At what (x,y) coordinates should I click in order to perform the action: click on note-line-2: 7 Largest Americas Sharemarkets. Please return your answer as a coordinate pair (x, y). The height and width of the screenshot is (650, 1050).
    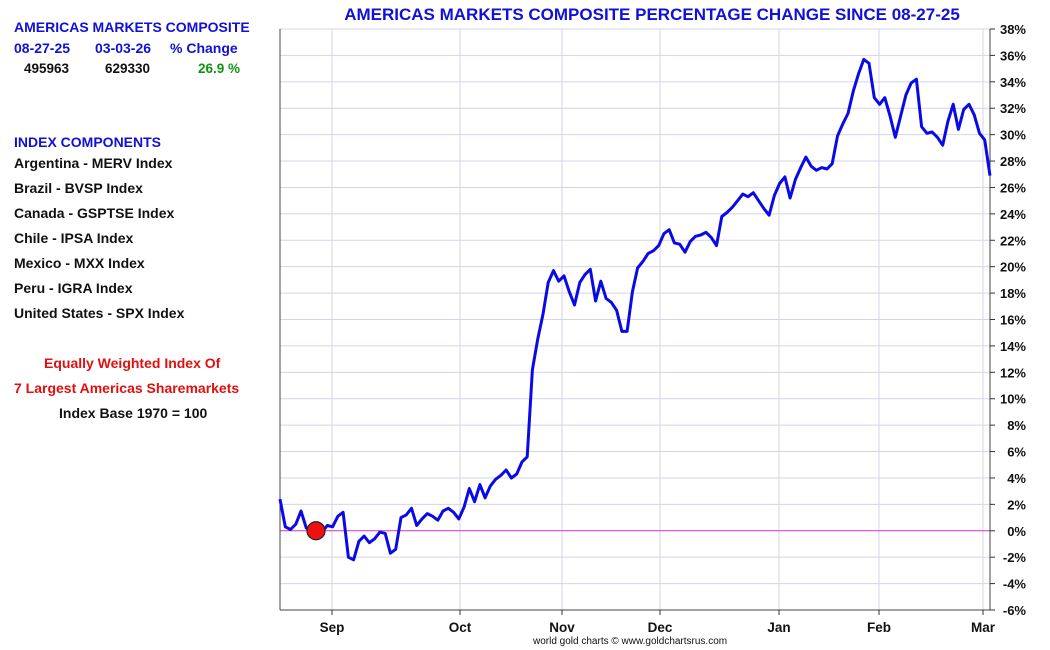
    Looking at the image, I should click on (127, 388).